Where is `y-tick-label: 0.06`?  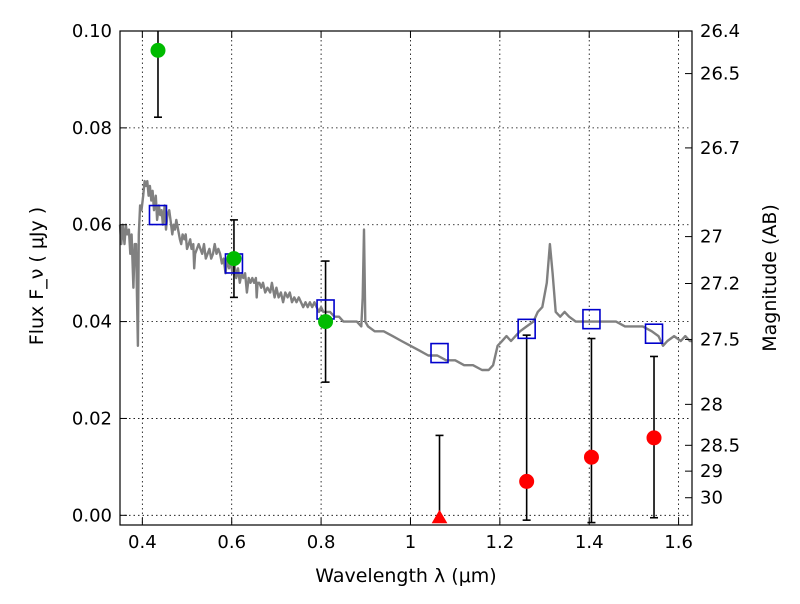
y-tick-label: 0.06 is located at coordinates (92, 225).